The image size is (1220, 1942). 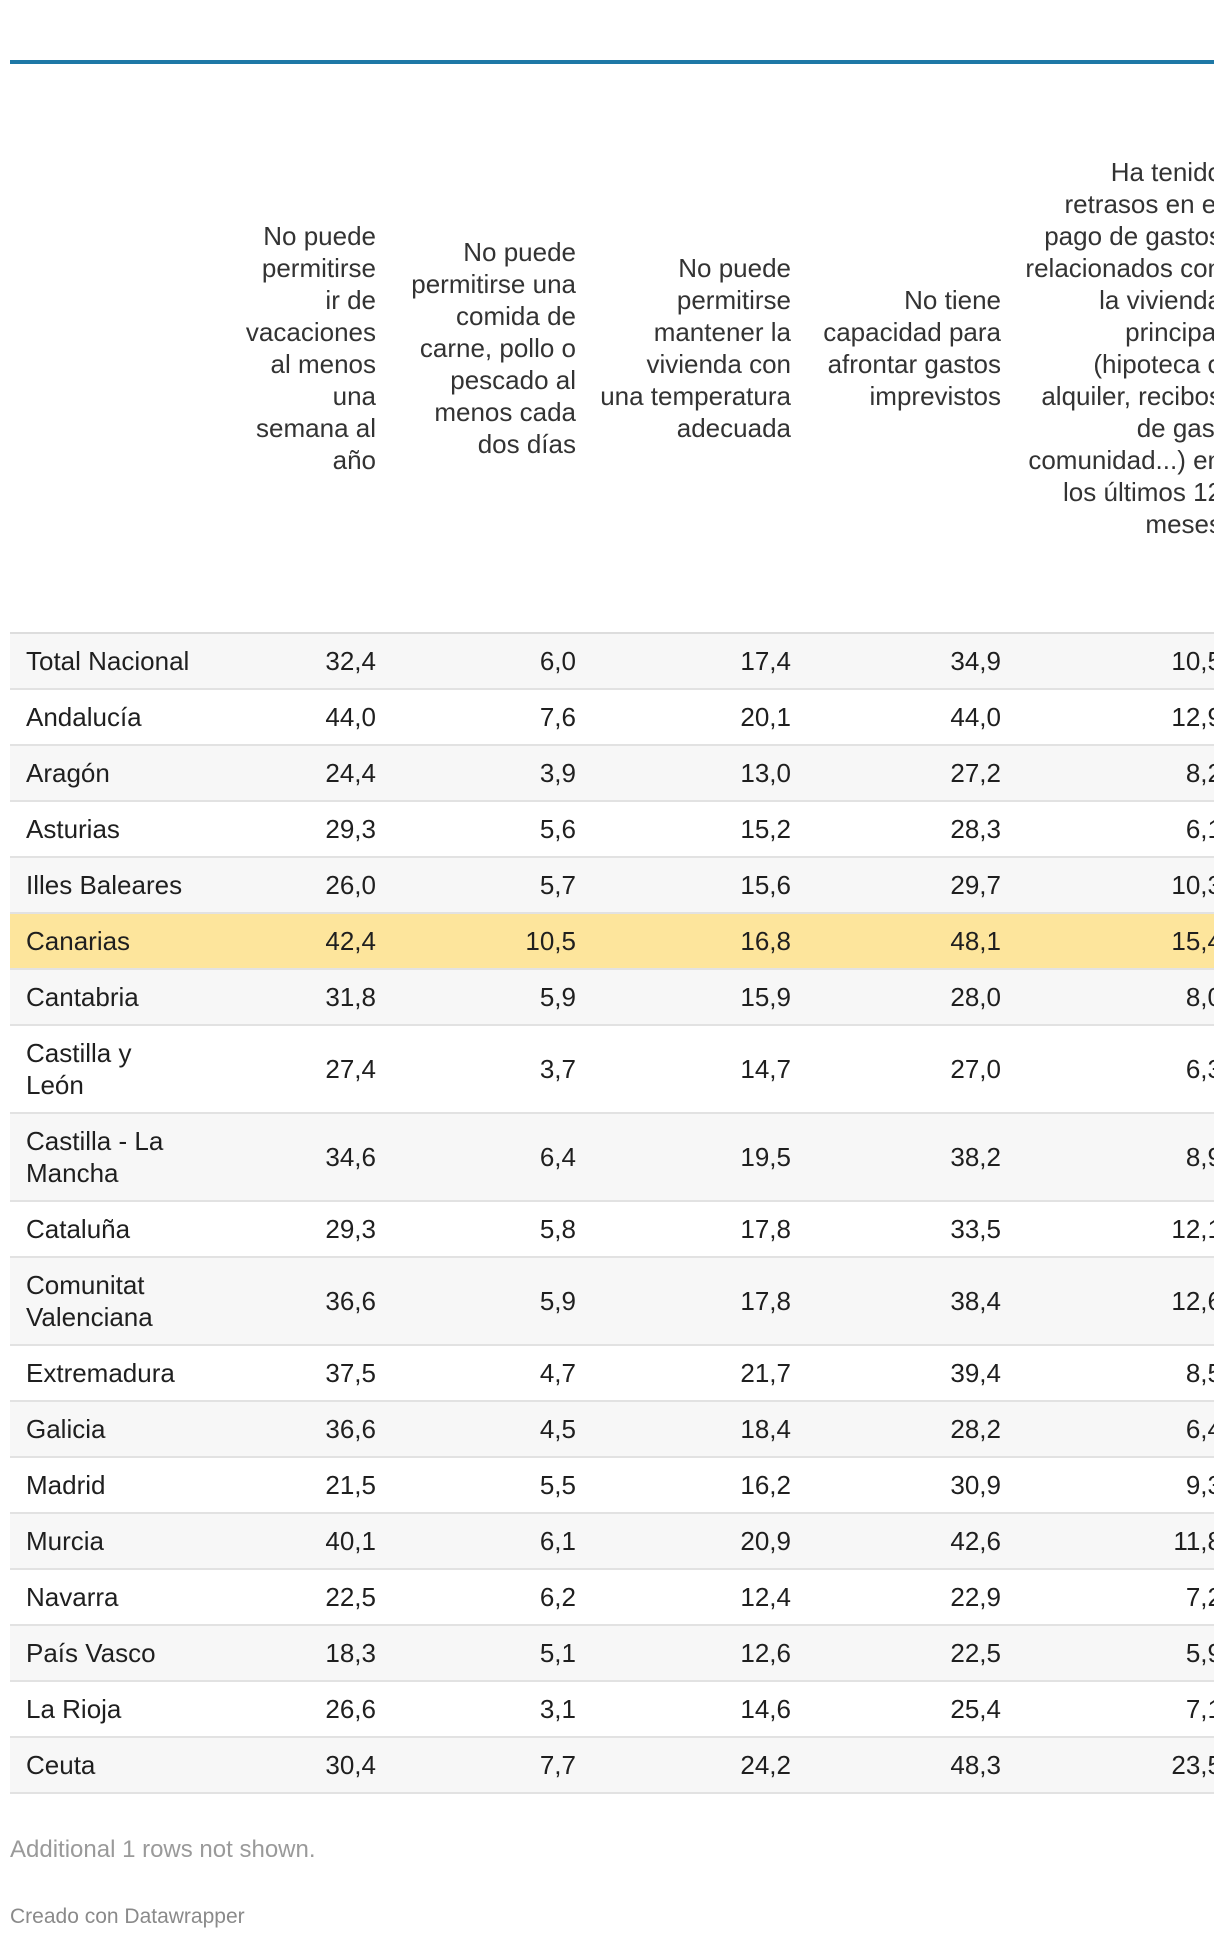 I want to click on cell-value: 3,1, so click(x=490, y=1709).